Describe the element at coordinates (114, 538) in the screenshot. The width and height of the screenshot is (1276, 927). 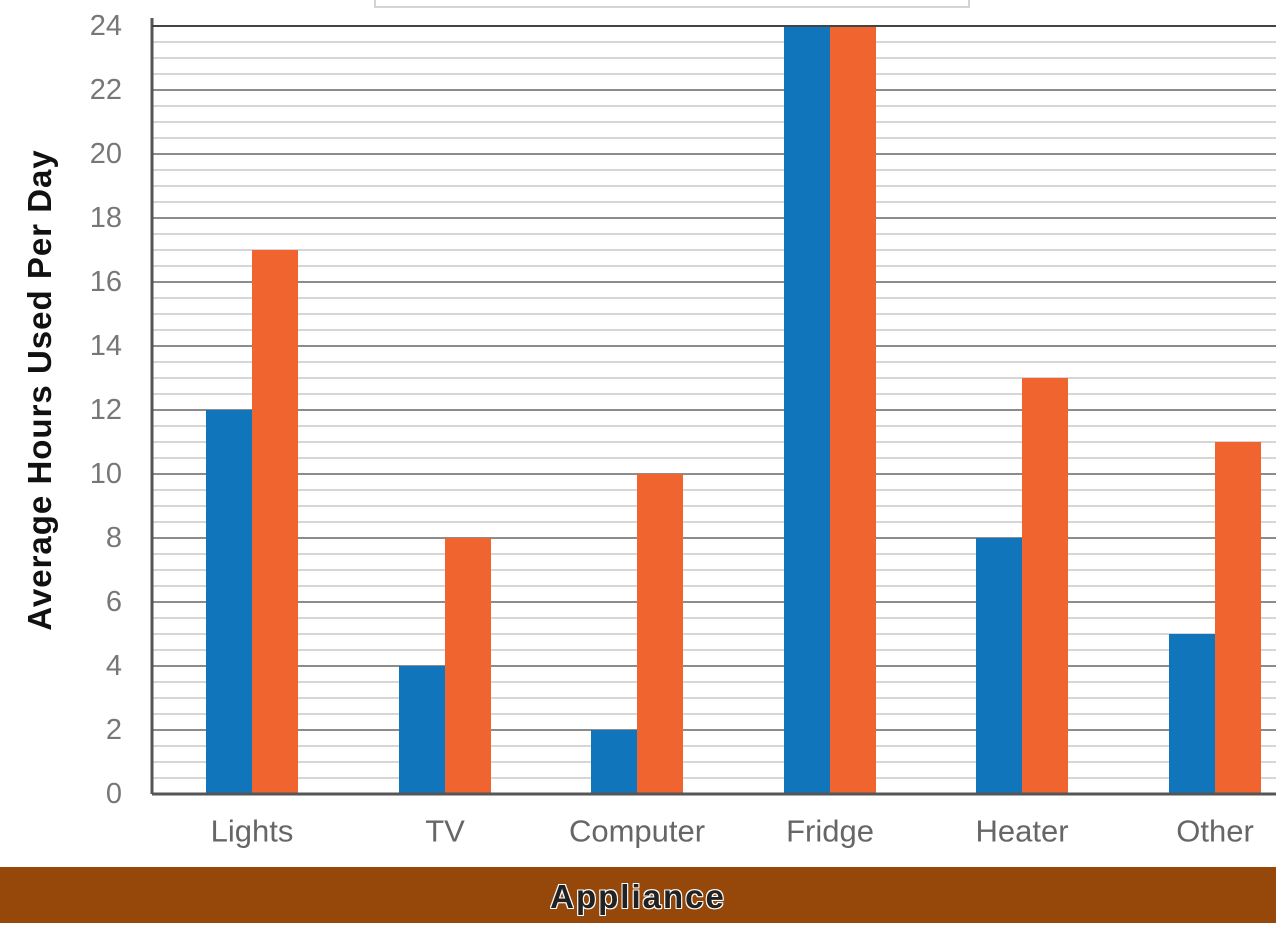
I see `y-tick-label: 8` at that location.